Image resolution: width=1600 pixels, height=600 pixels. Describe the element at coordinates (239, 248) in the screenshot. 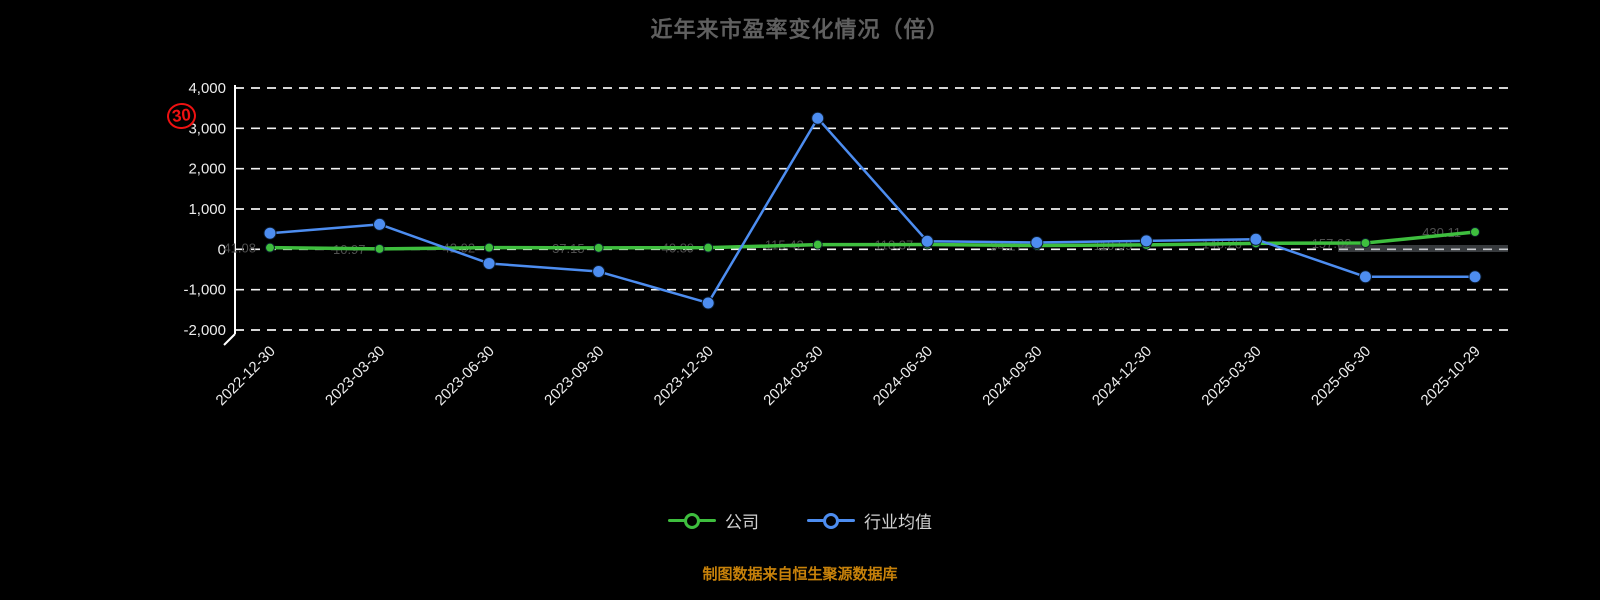

I see `data-point-label: 41.08` at that location.